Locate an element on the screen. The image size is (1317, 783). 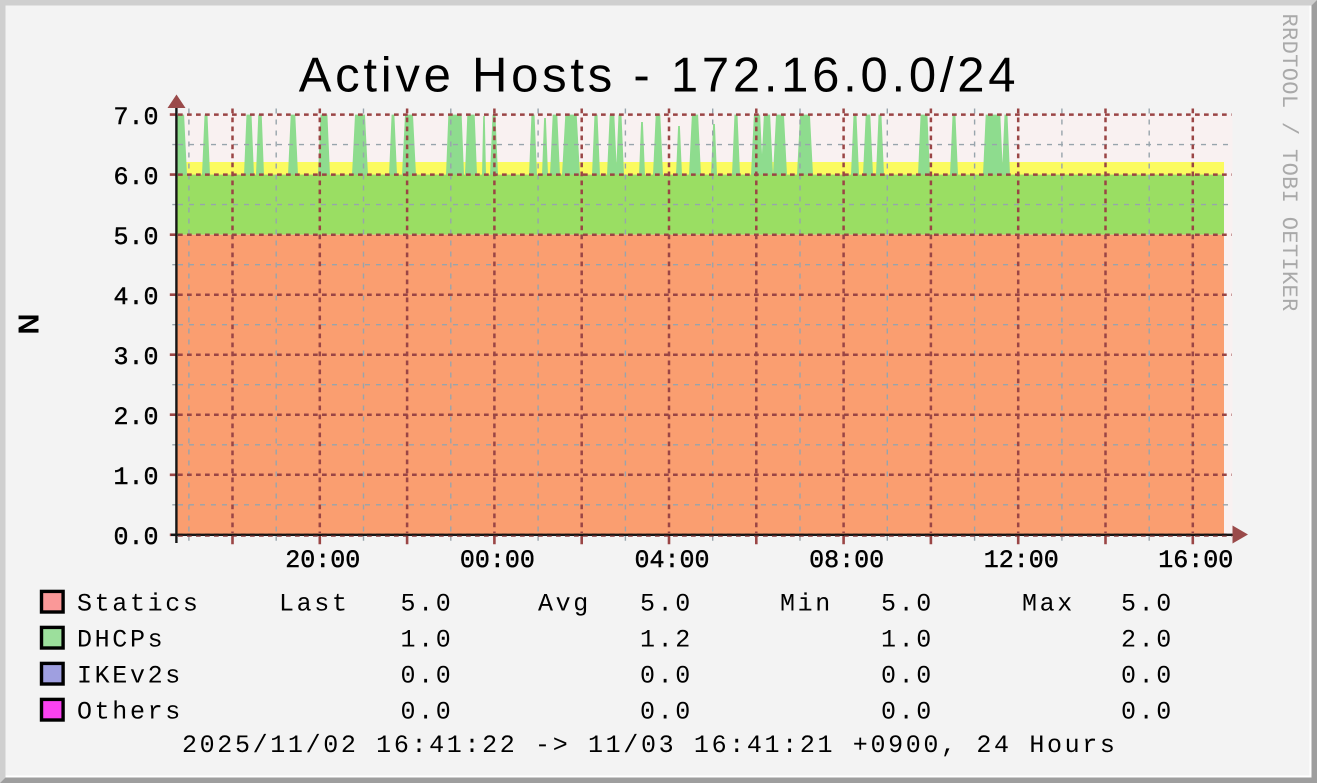
svg-text: IKEv2s is located at coordinates (130, 676).